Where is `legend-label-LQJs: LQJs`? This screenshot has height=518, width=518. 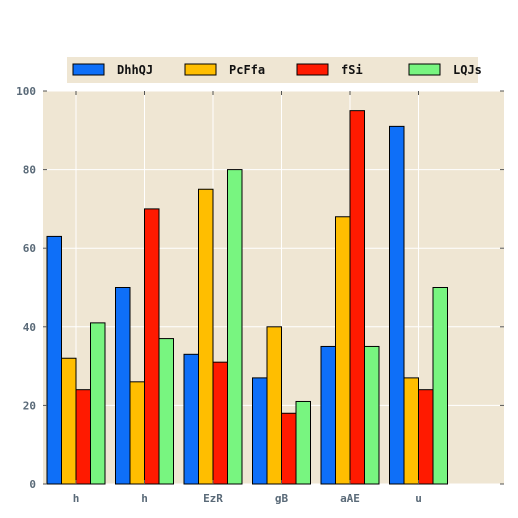
legend-label-LQJs: LQJs is located at coordinates (467, 70).